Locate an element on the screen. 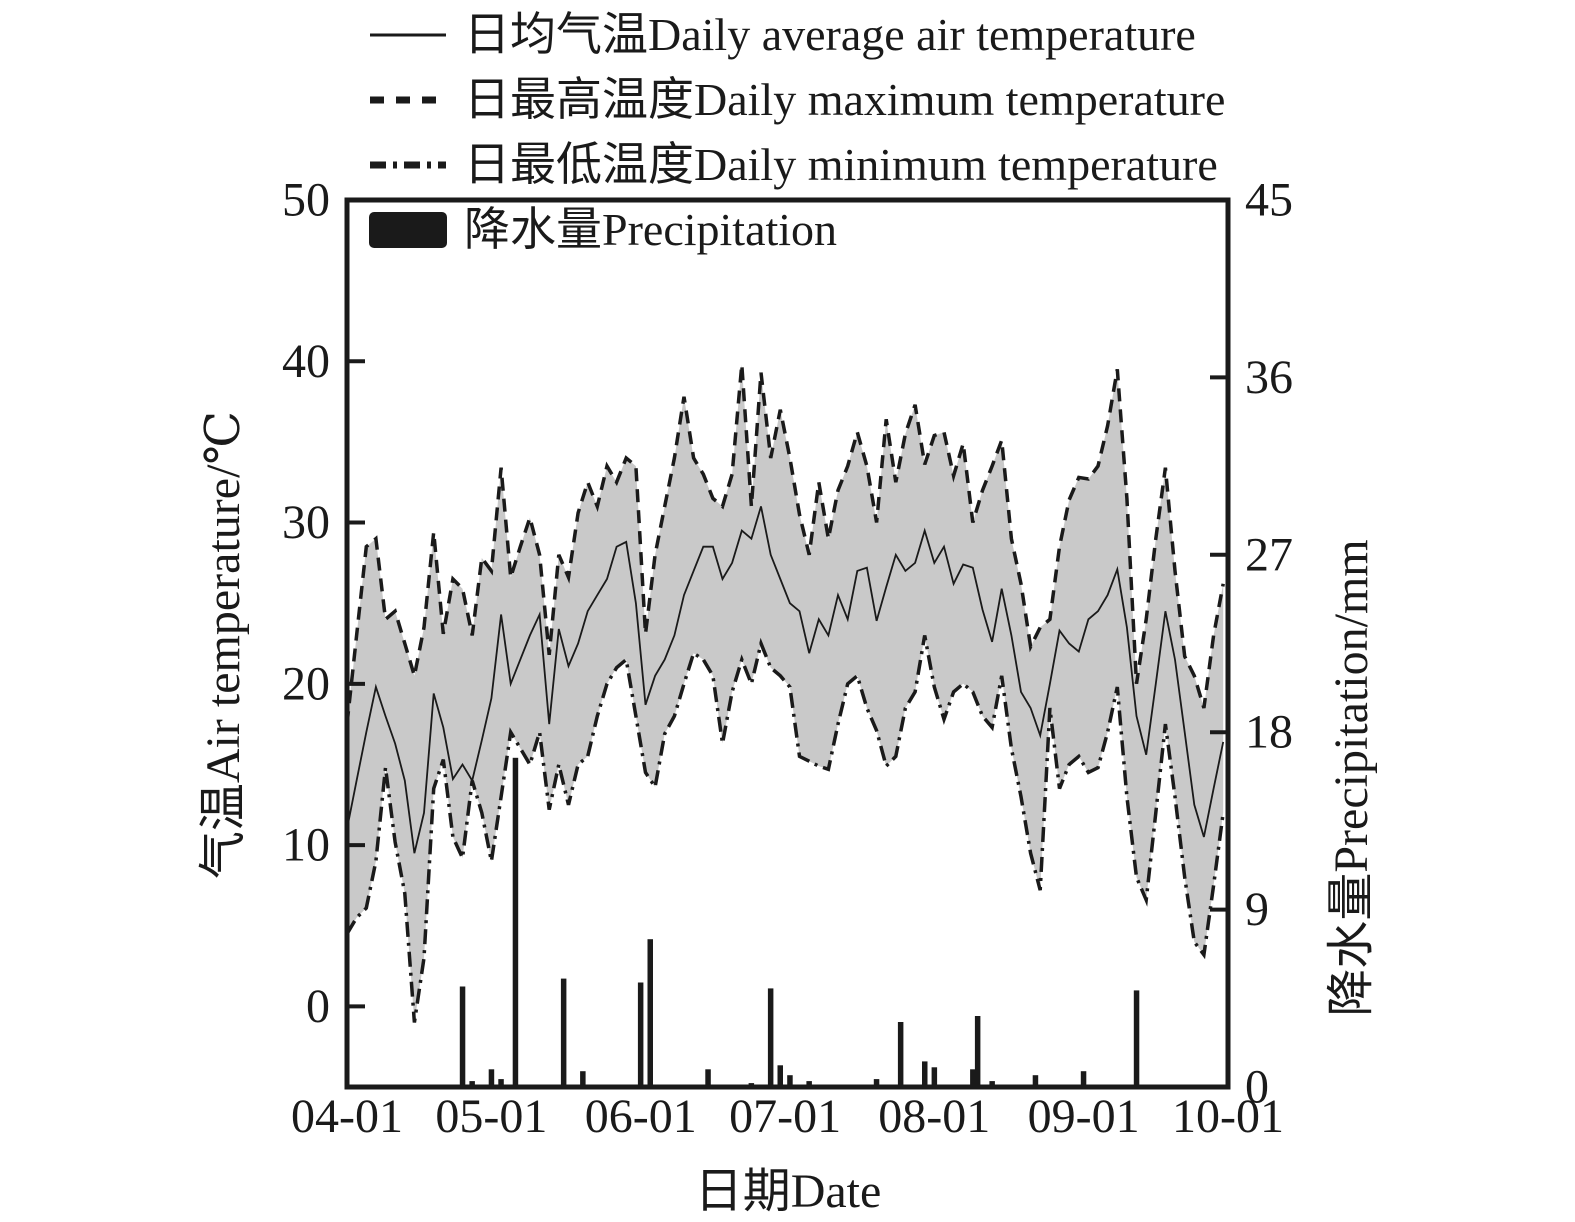 The height and width of the screenshot is (1222, 1575). right-axis-title: 降水量Precipitation/mm is located at coordinates (1351, 778).